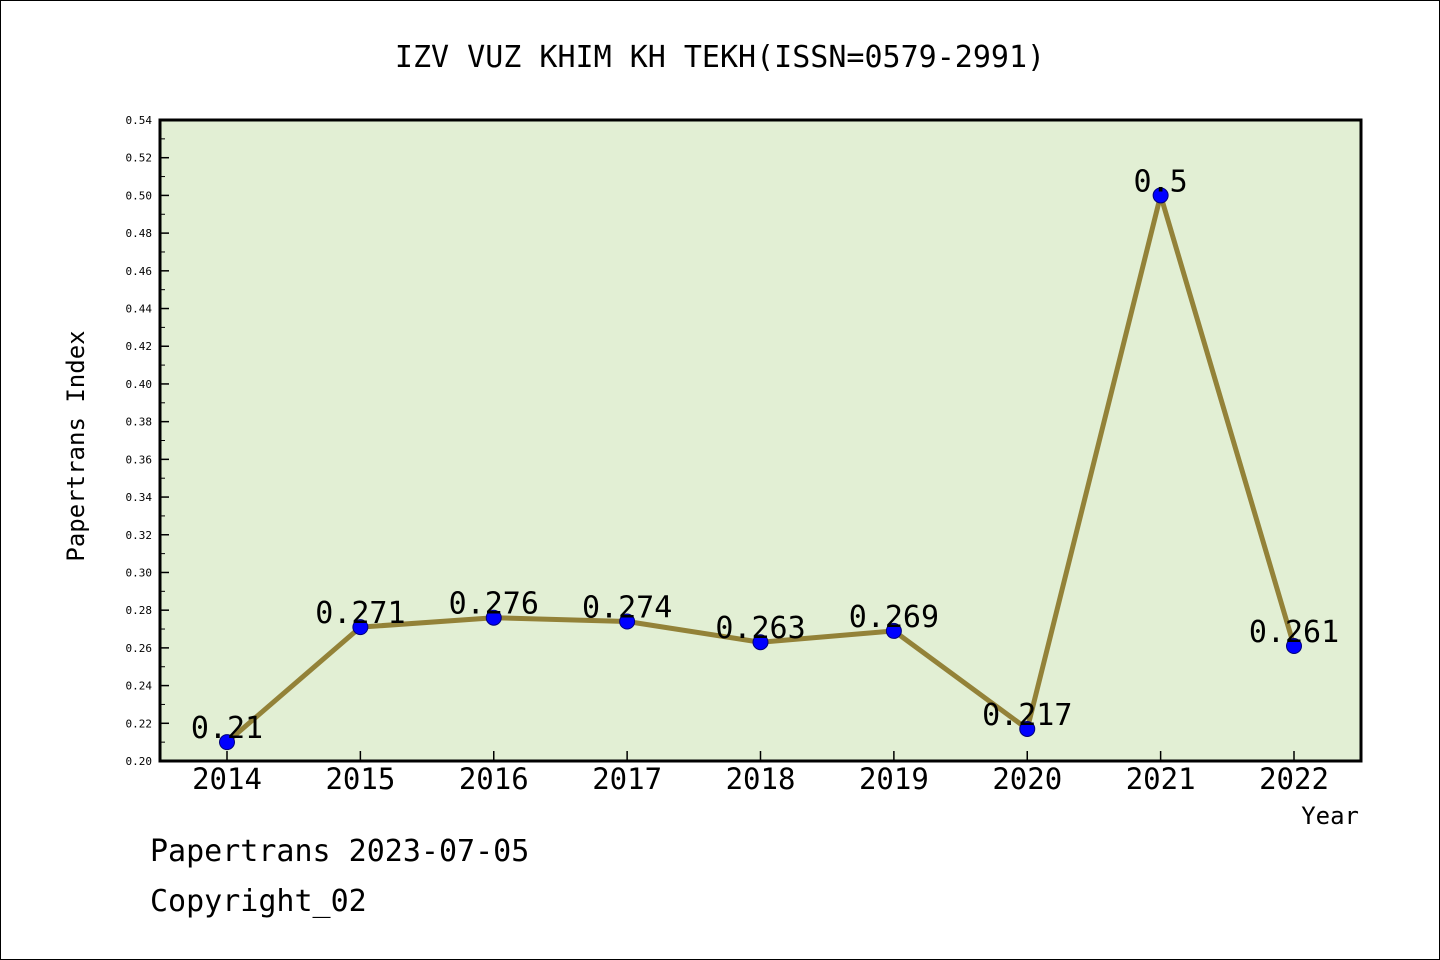  I want to click on x-tick-label: 2016, so click(494, 779).